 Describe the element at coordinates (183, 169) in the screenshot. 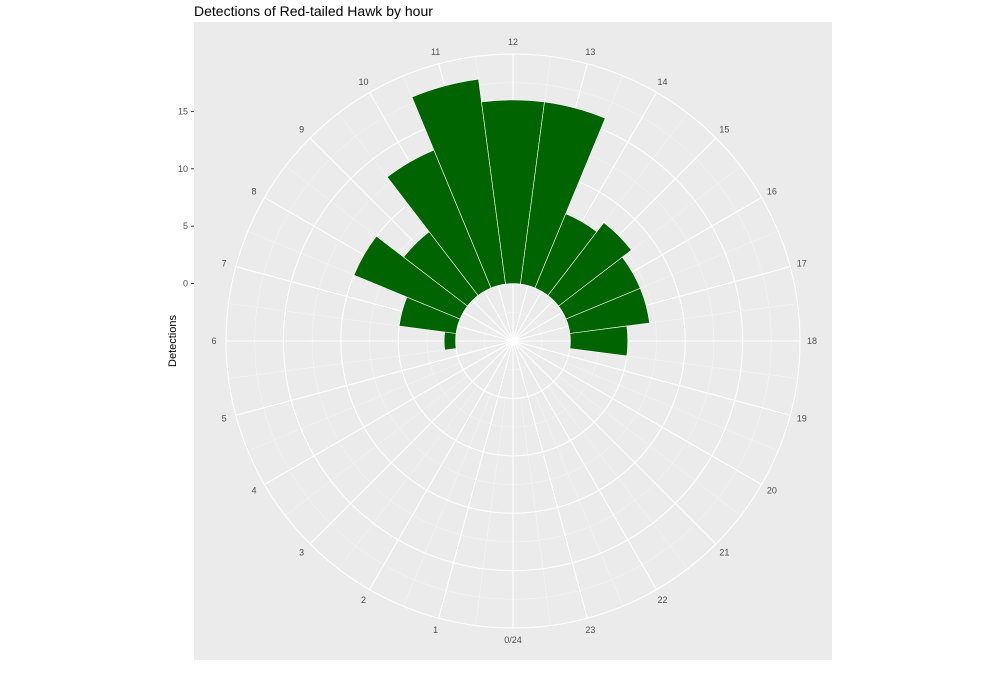

I see `y-tick-label: 10` at that location.